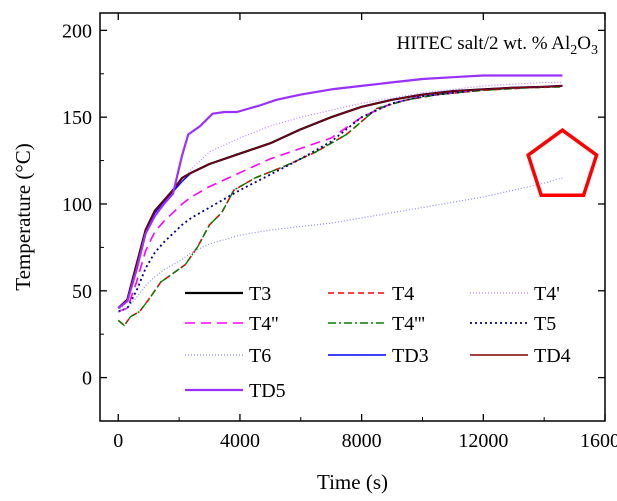 Image resolution: width=617 pixels, height=501 pixels. What do you see at coordinates (484, 43) in the screenshot?
I see `annotation-part: HITEC salt/2 wt. % Al` at bounding box center [484, 43].